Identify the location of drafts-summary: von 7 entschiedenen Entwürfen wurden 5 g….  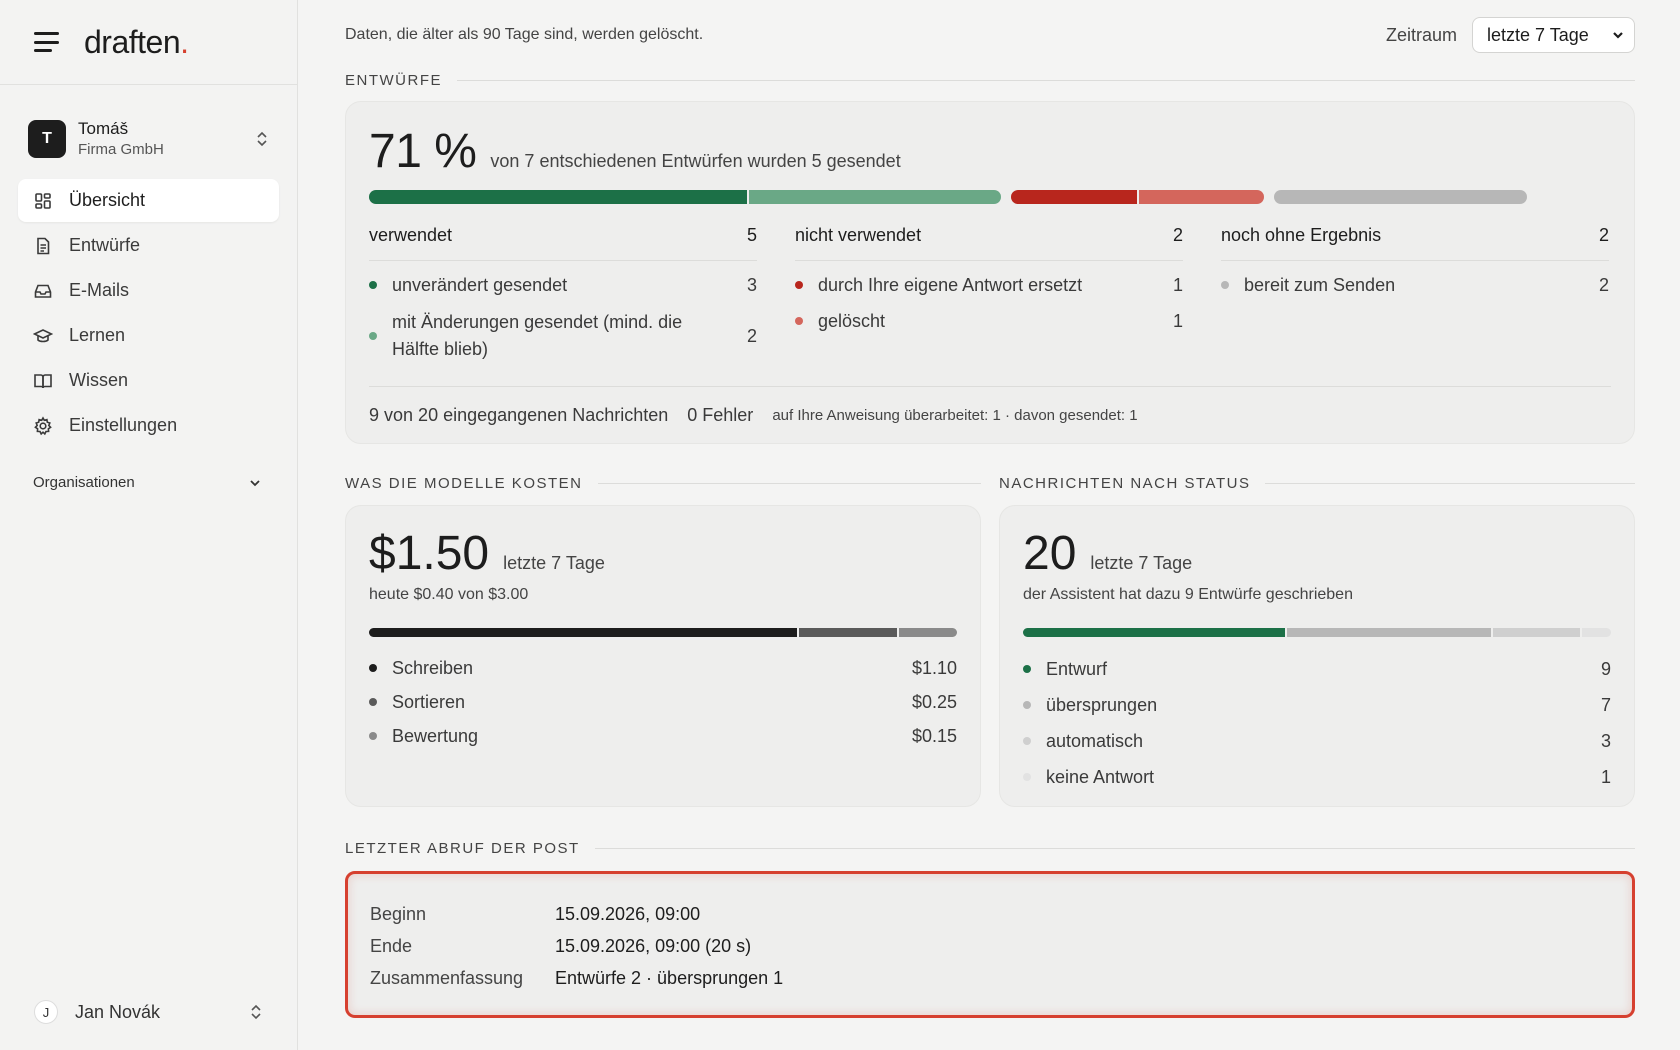
(695, 161).